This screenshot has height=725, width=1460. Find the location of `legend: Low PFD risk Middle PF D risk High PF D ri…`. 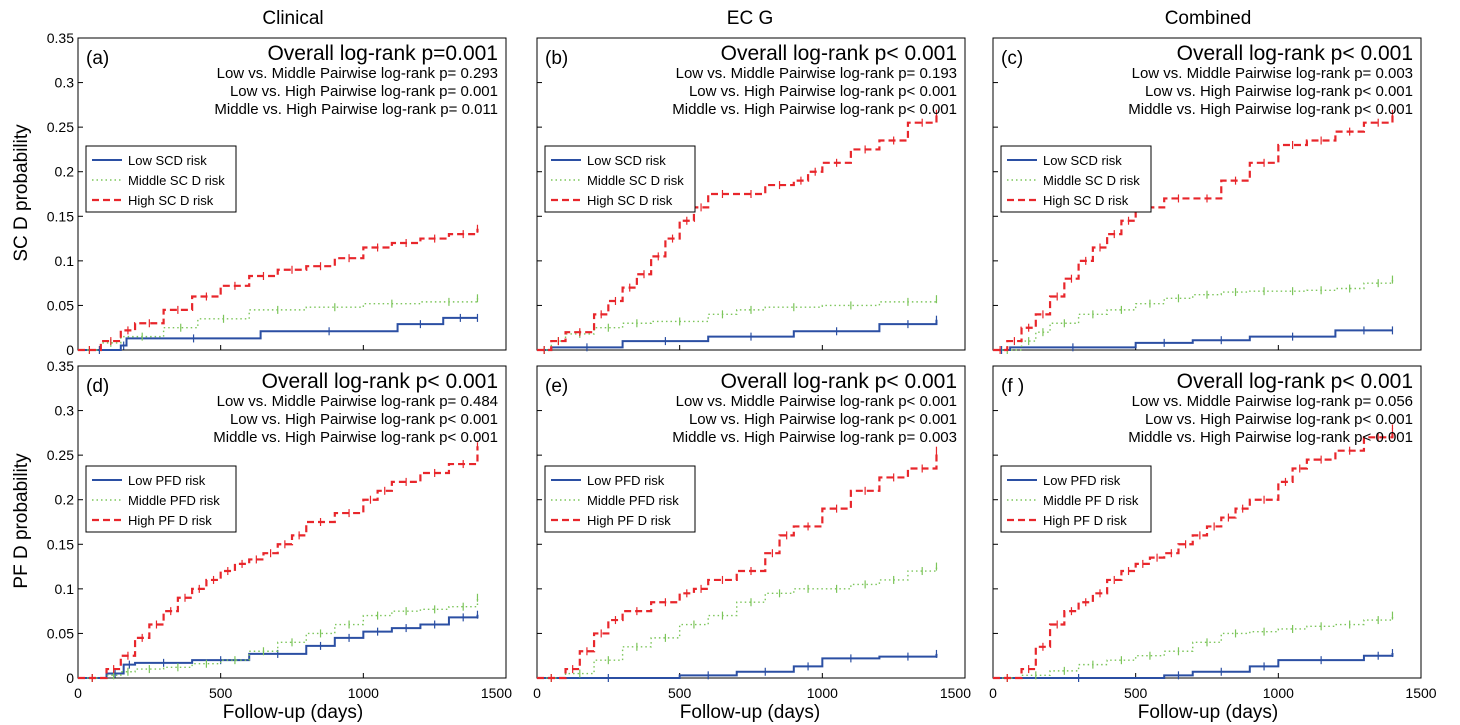

legend: Low PFD risk Middle PF D risk High PF D ri… is located at coordinates (1076, 499).